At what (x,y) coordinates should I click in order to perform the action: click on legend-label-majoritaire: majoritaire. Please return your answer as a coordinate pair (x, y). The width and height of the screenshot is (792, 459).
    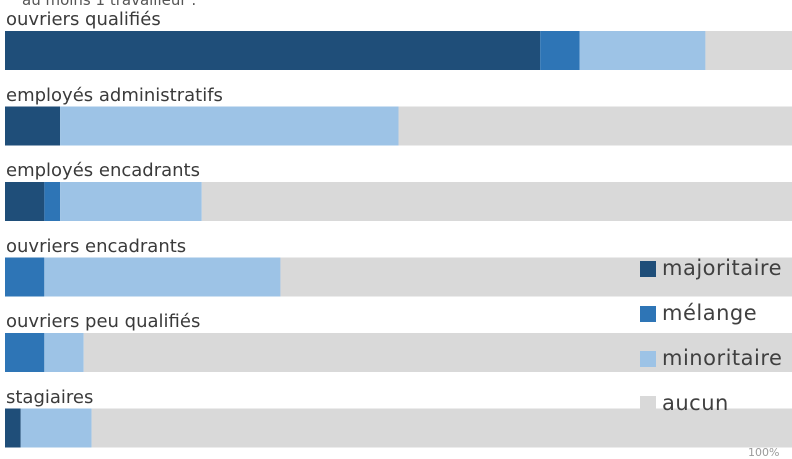
    Looking at the image, I should click on (722, 268).